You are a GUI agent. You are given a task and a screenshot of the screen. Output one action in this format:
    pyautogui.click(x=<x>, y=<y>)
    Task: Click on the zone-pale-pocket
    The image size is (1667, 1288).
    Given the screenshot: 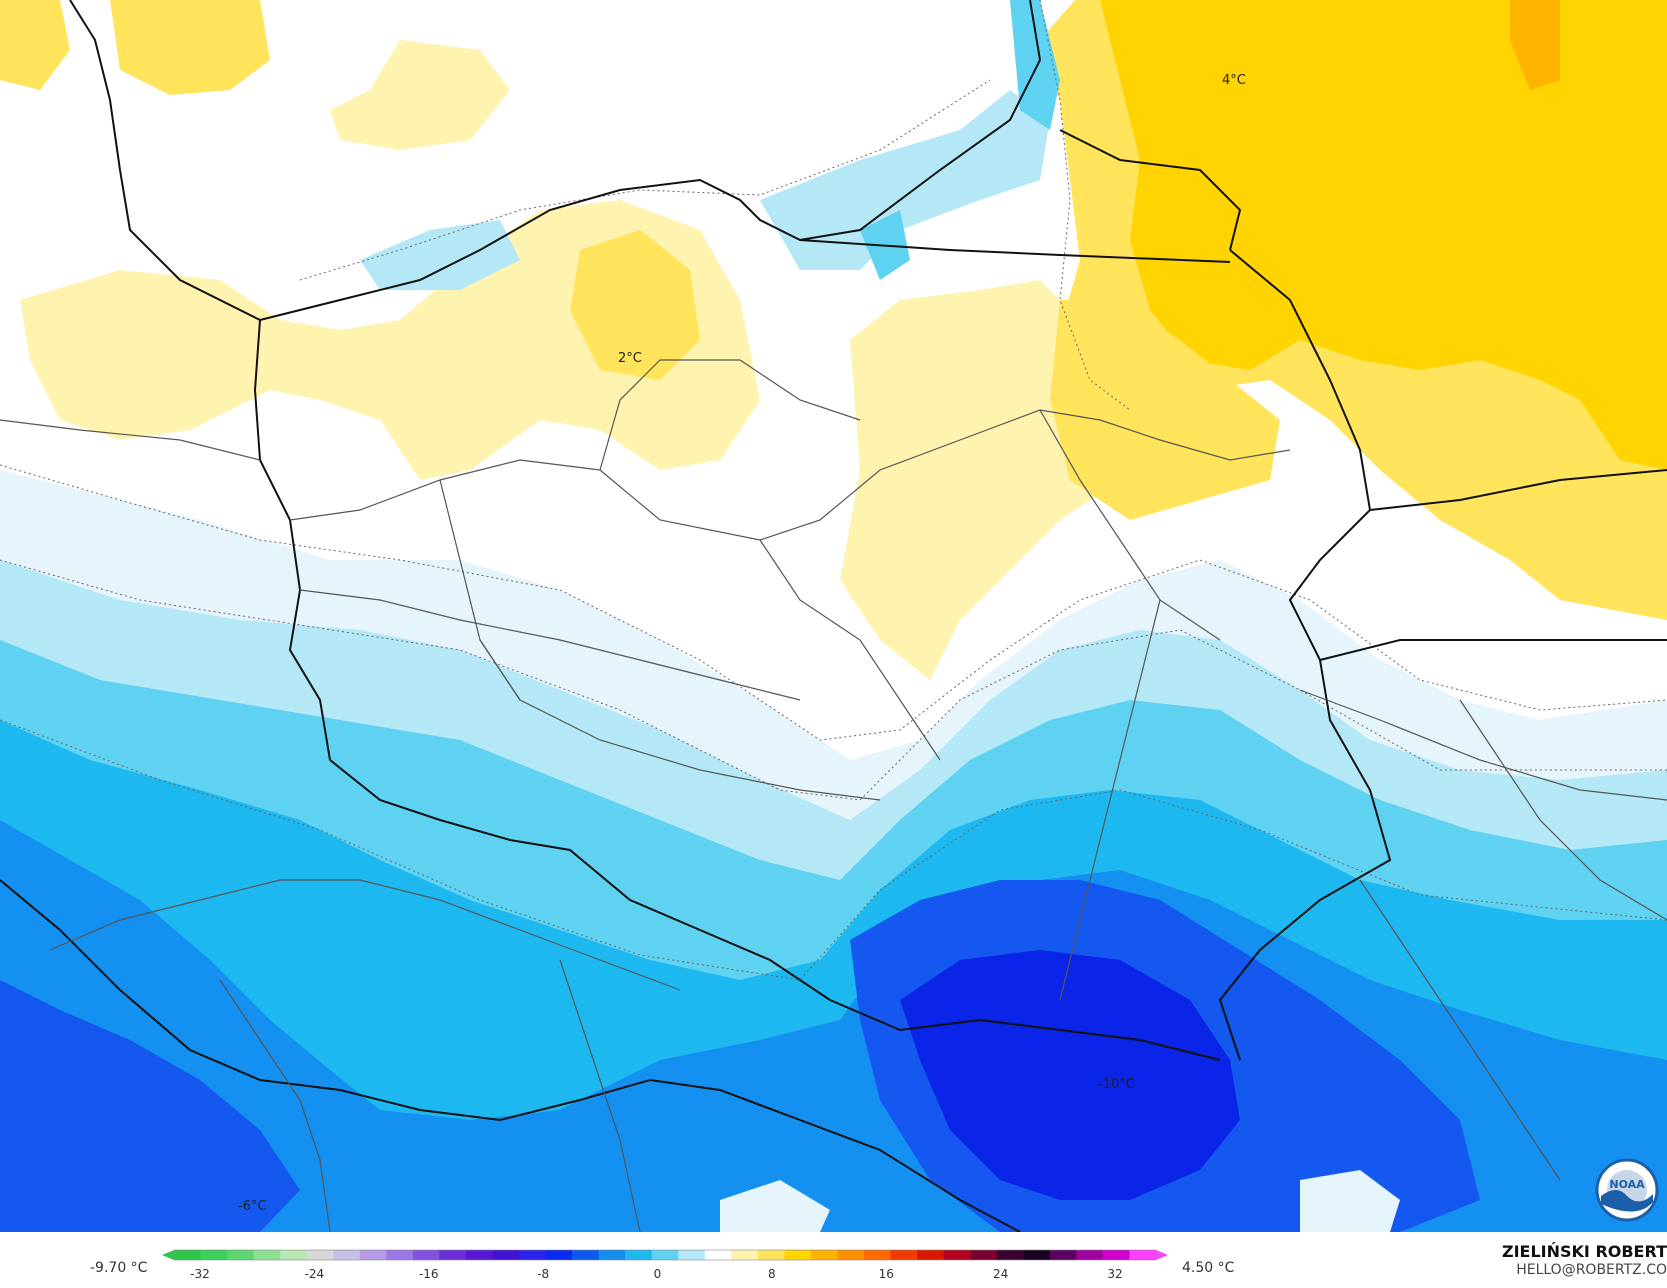 What is the action you would take?
    pyautogui.click(x=1350, y=1201)
    